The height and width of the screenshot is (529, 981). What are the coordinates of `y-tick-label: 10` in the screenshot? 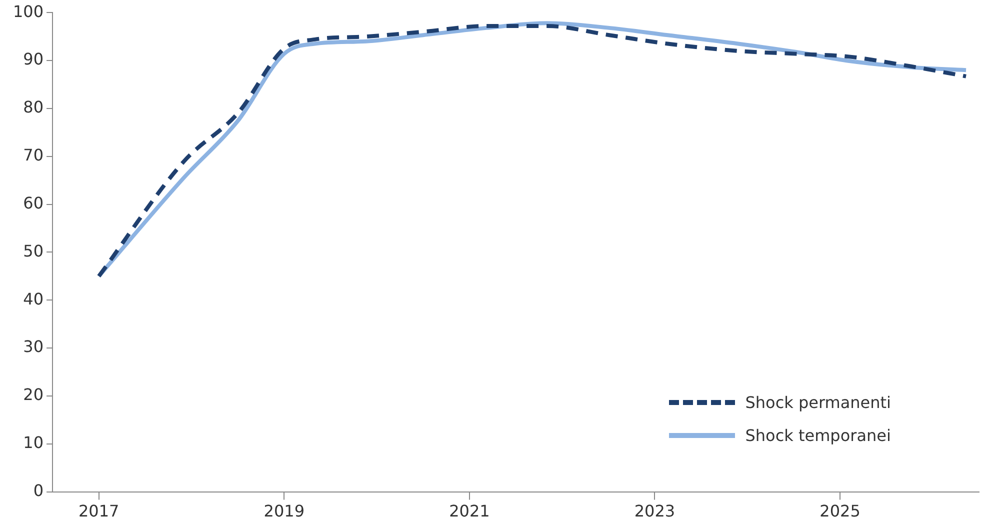 It's located at (33, 442).